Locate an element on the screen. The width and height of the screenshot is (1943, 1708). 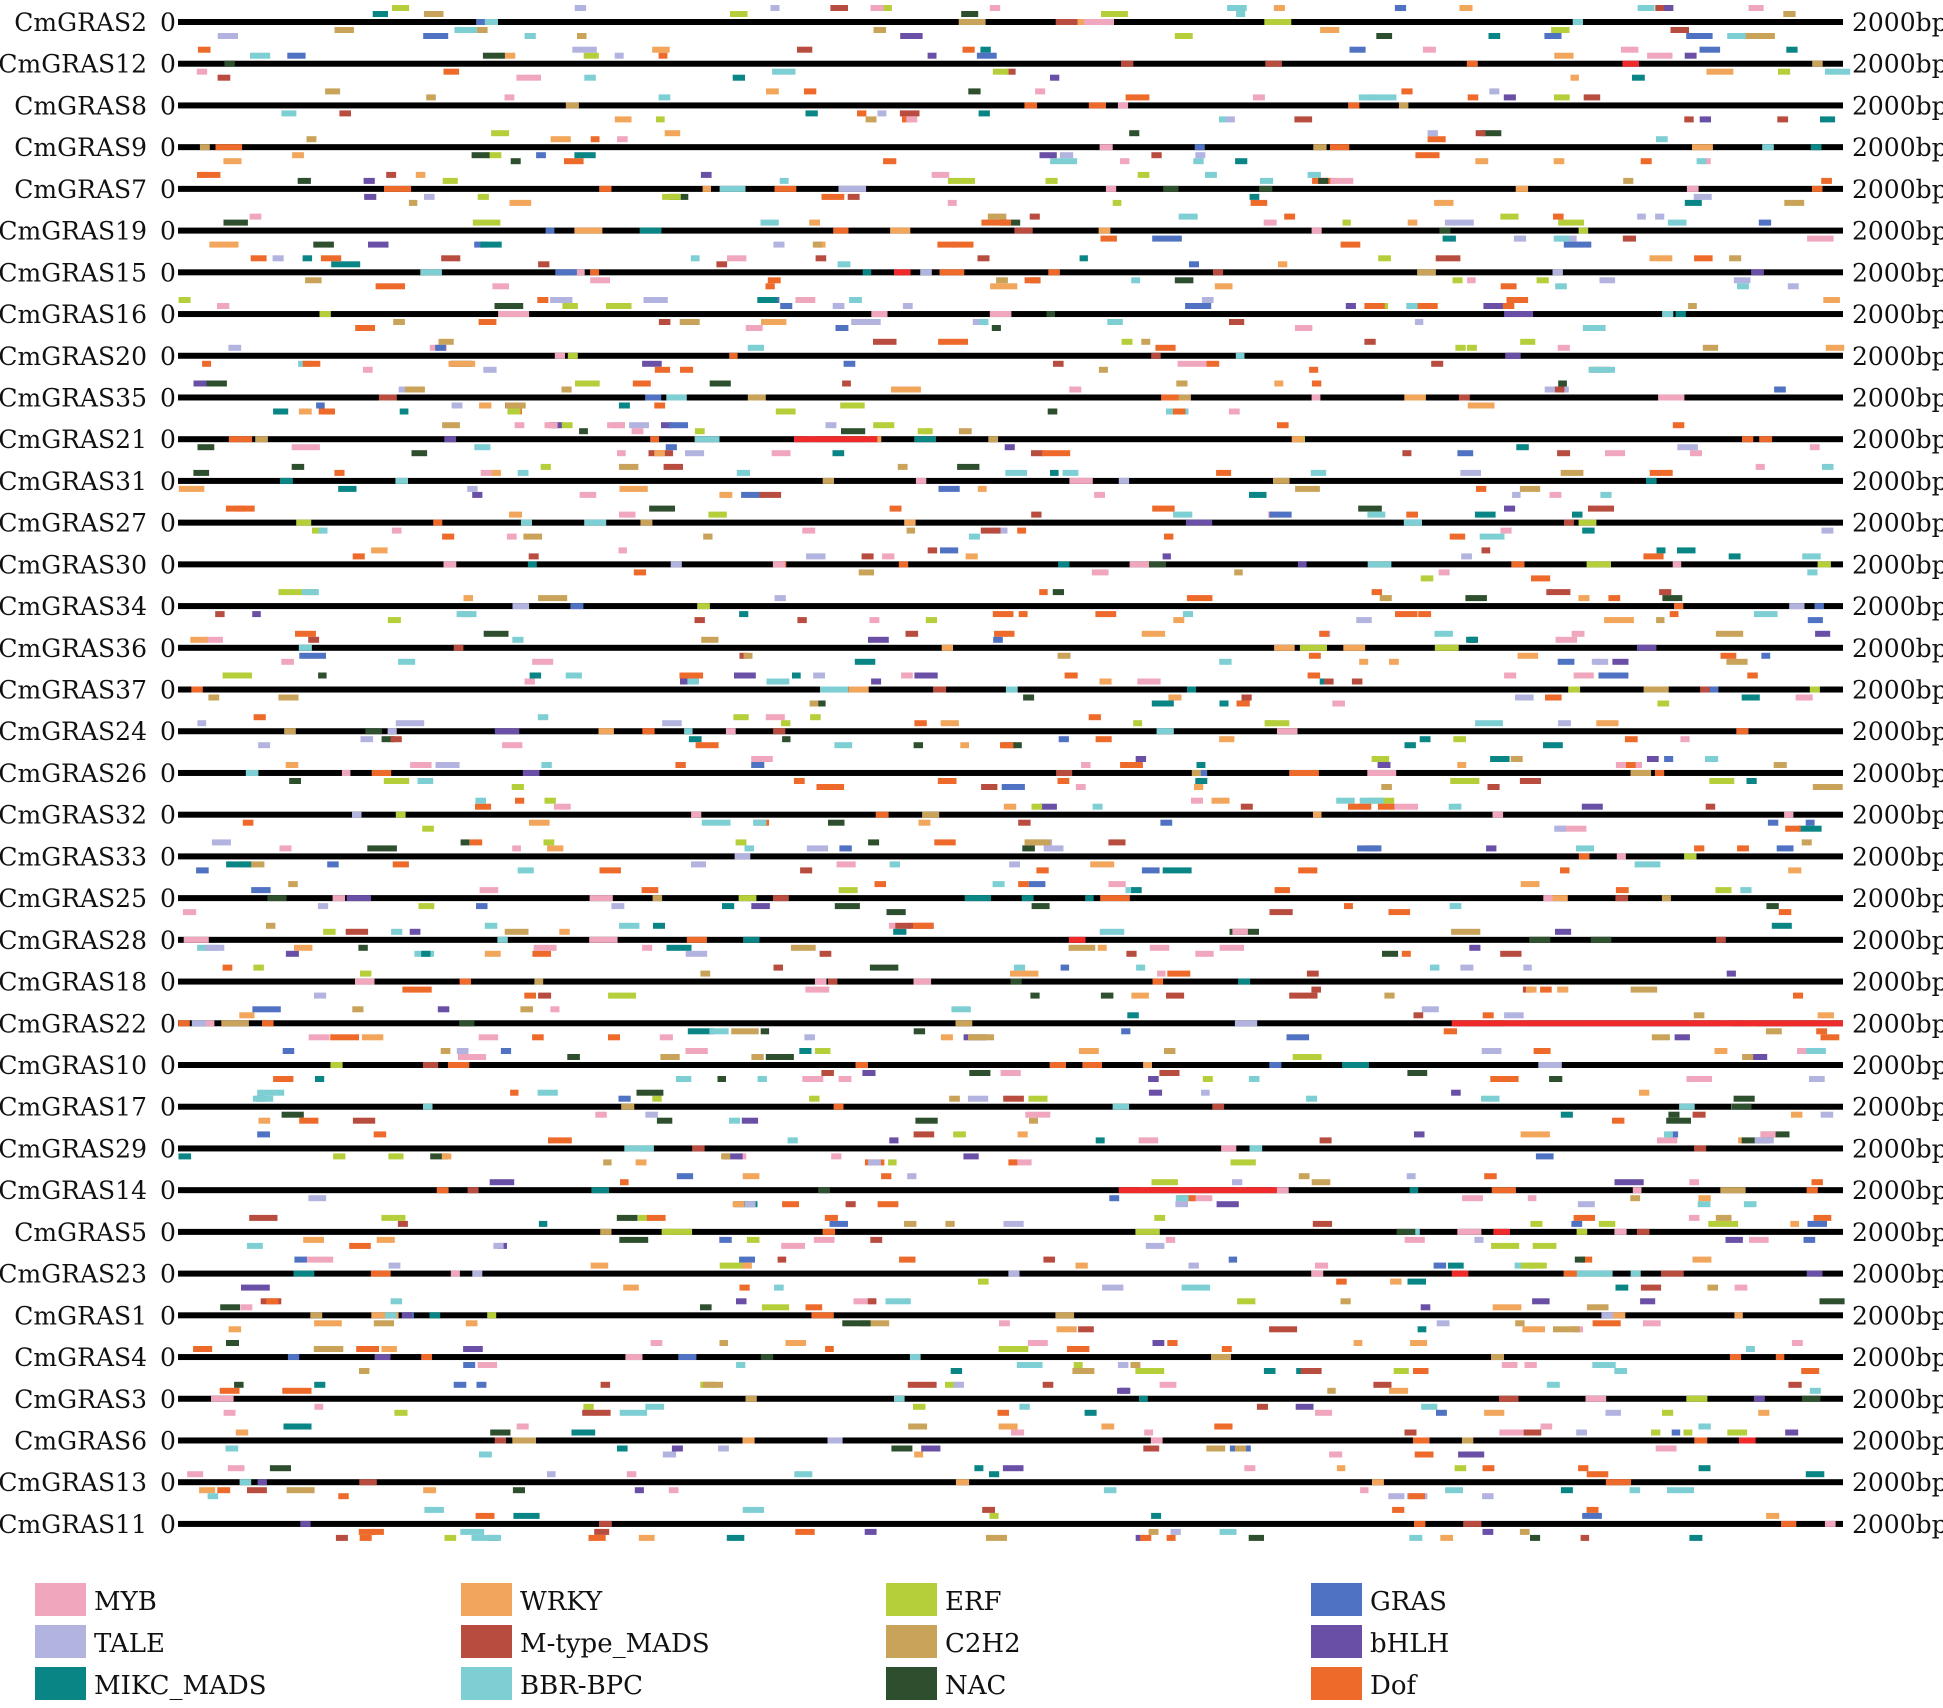
promoter-line is located at coordinates (1010, 105).